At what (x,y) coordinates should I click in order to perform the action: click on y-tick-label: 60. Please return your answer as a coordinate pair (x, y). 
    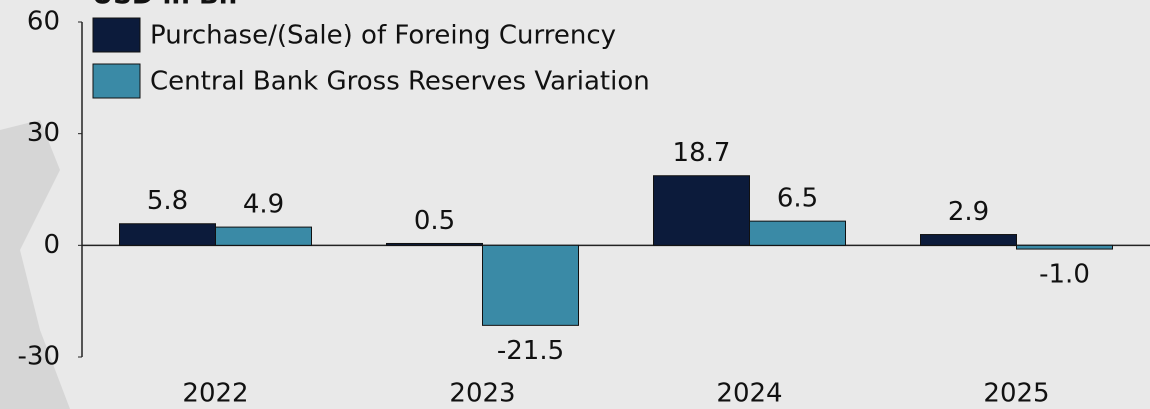
    Looking at the image, I should click on (43, 22).